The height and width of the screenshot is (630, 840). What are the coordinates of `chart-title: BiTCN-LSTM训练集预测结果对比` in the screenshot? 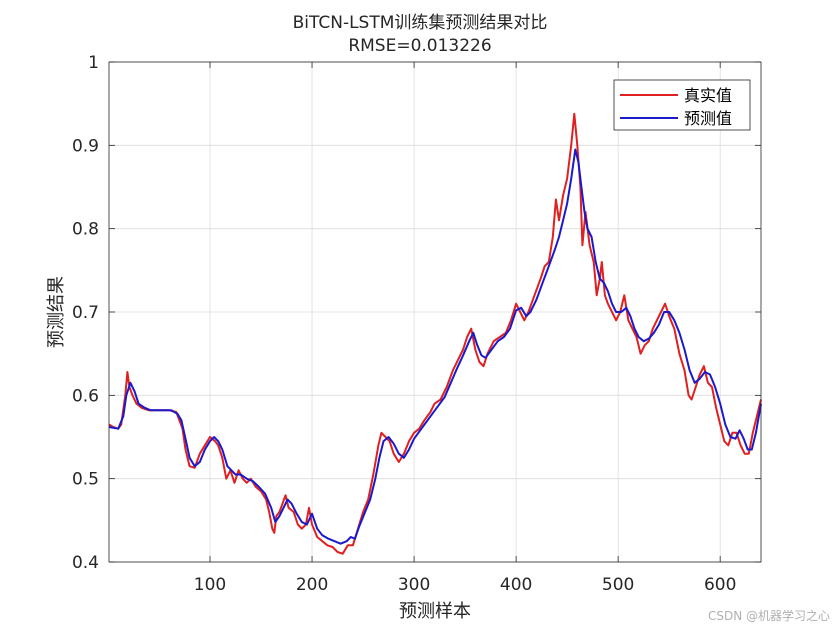 It's located at (420, 23).